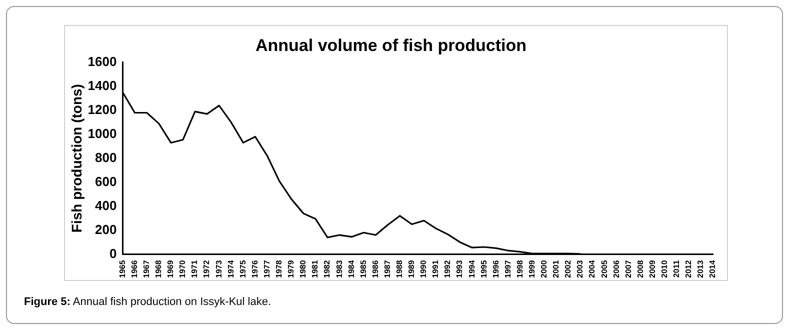  What do you see at coordinates (483, 269) in the screenshot?
I see `x-tick-label: 1995` at bounding box center [483, 269].